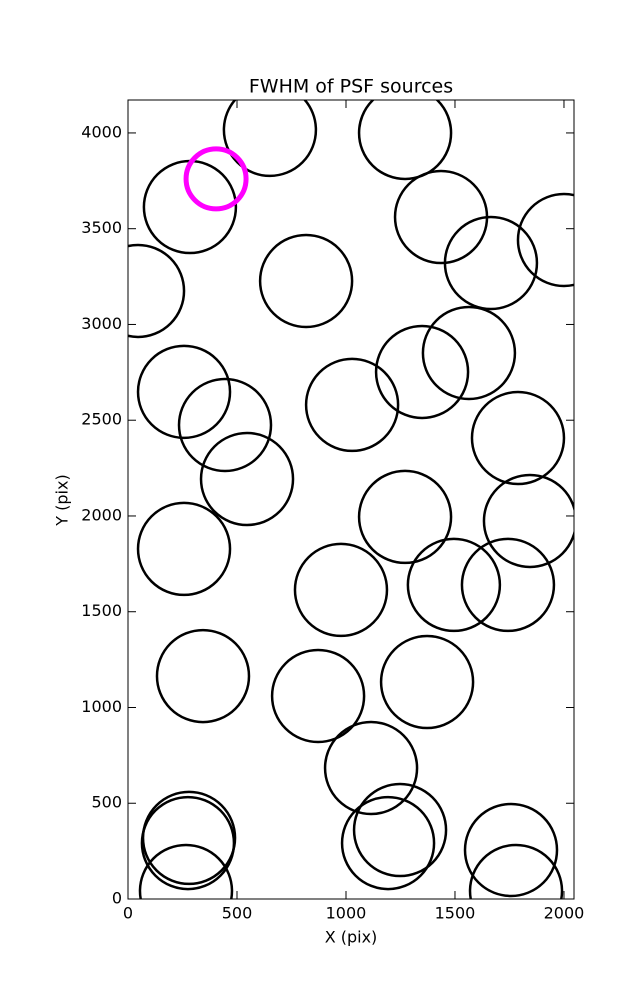 The height and width of the screenshot is (1000, 637). Describe the element at coordinates (101, 131) in the screenshot. I see `y-tick-label: 4000` at that location.